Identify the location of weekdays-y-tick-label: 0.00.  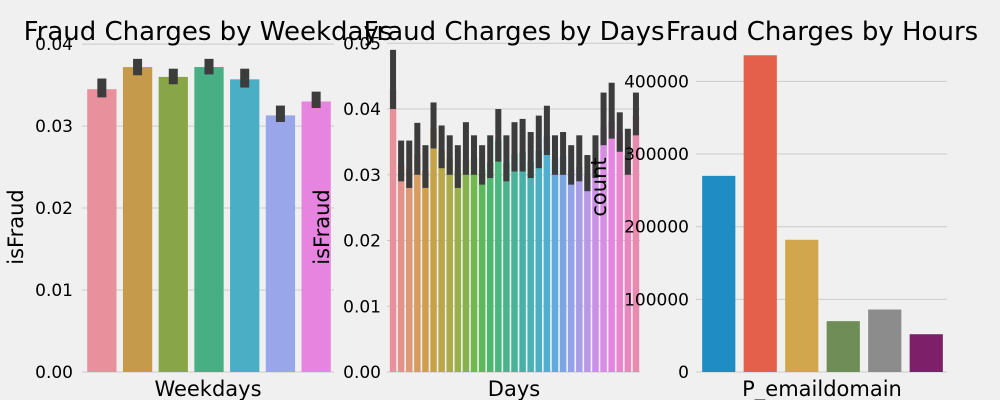
(54, 373).